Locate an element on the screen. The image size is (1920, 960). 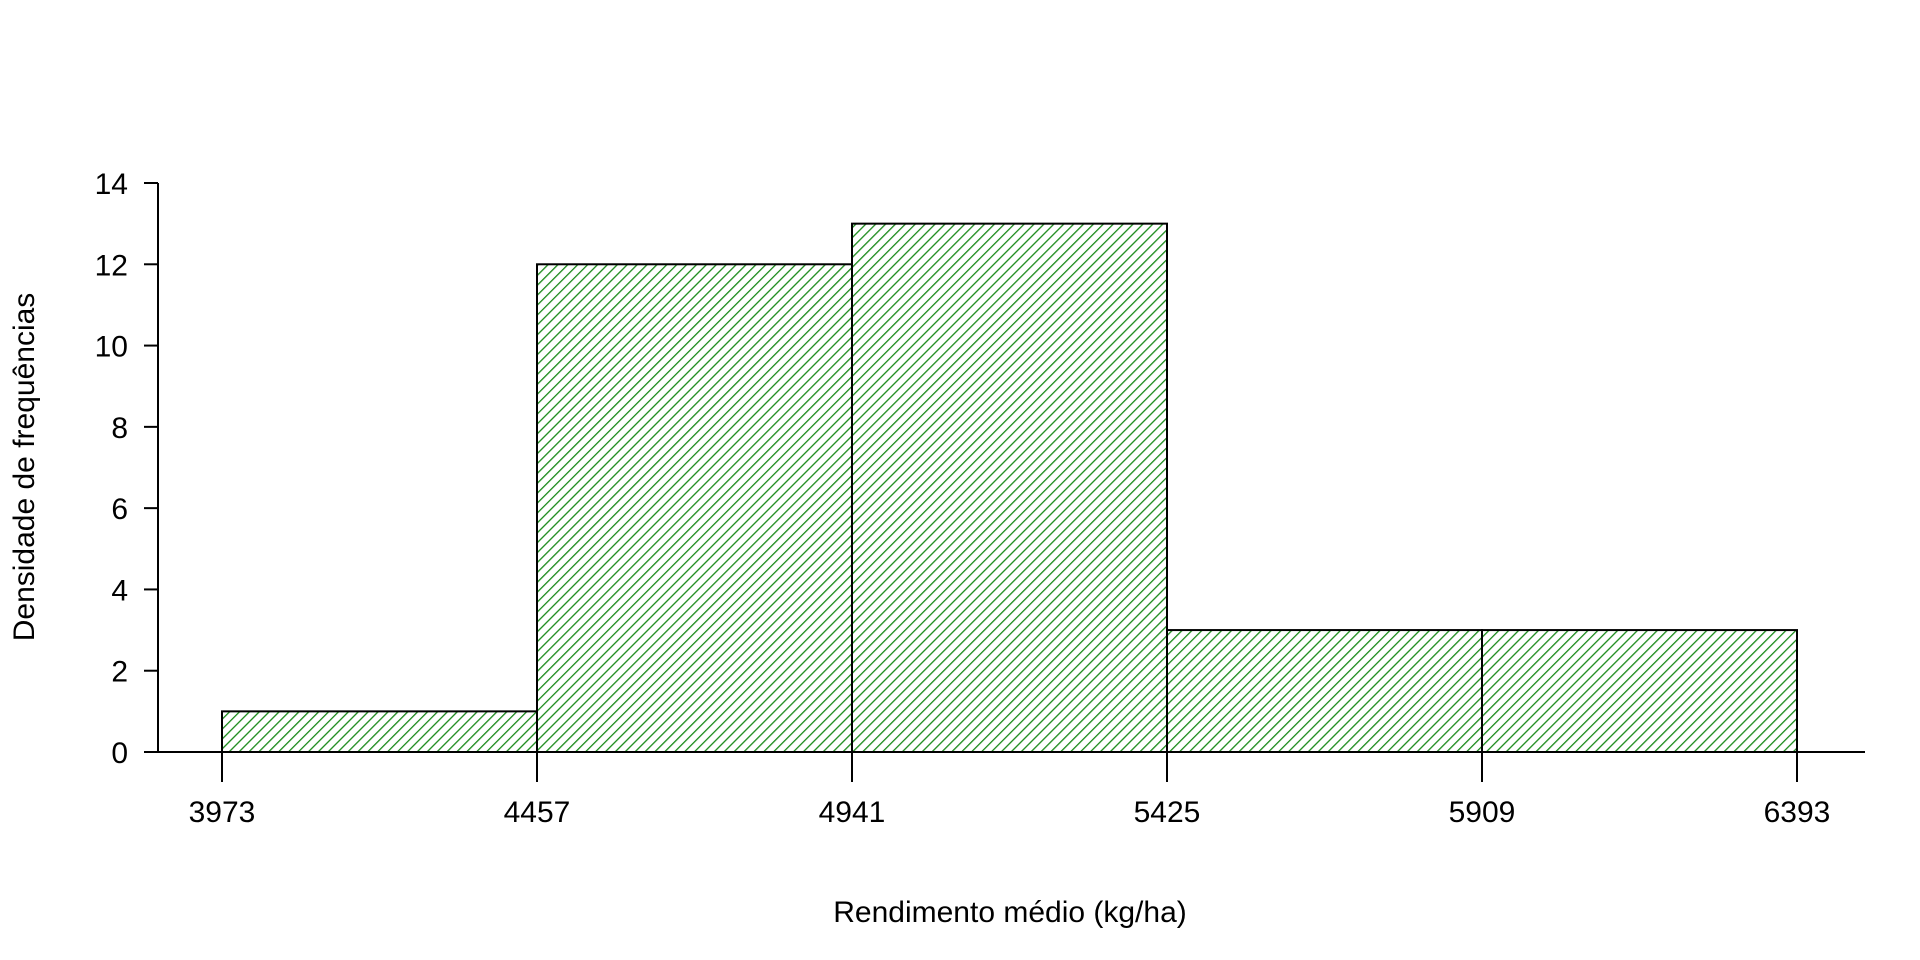
x-tick-label: 5909 is located at coordinates (1482, 812).